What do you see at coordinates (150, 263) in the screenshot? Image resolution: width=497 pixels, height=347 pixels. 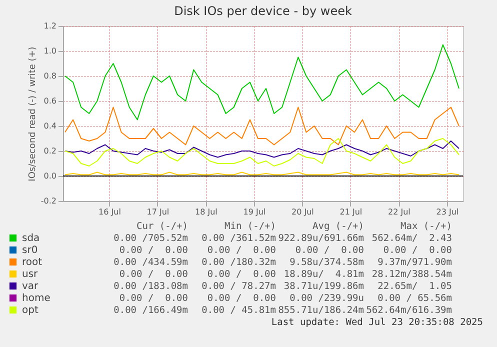 I see `text: 0.00 /434.59m` at bounding box center [150, 263].